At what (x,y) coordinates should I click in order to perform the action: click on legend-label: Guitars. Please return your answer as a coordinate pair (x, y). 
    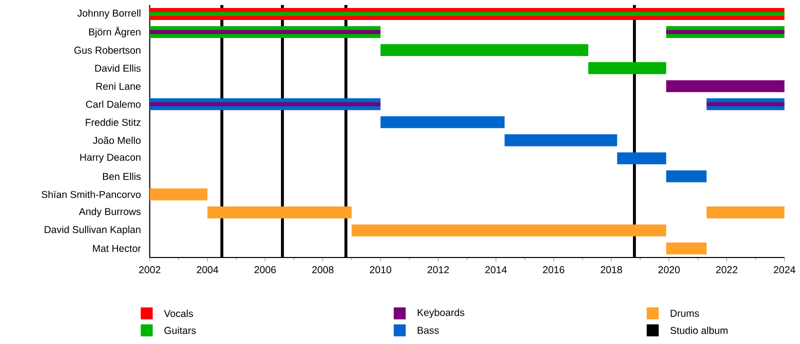
    Looking at the image, I should click on (180, 330).